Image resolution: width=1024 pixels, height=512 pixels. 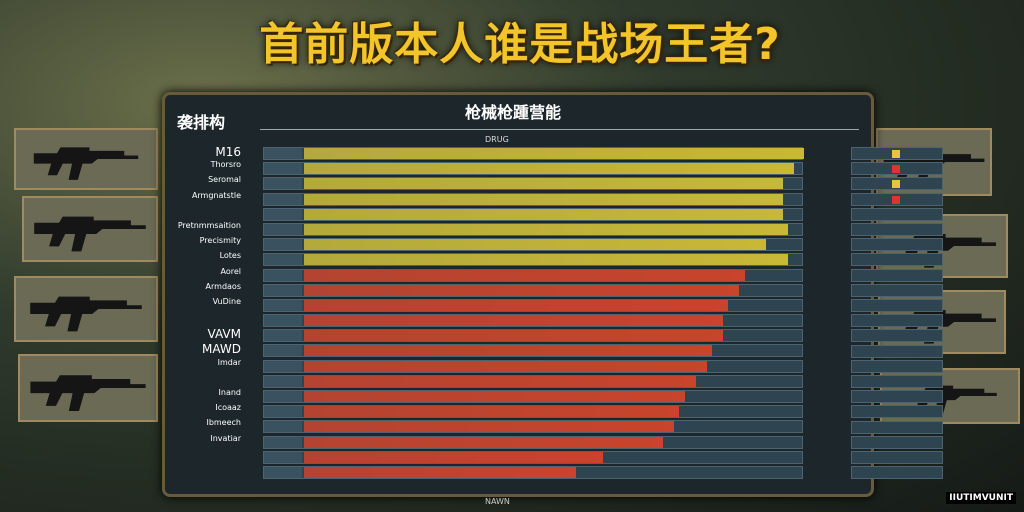 What do you see at coordinates (224, 180) in the screenshot?
I see `row-label: Seromal` at bounding box center [224, 180].